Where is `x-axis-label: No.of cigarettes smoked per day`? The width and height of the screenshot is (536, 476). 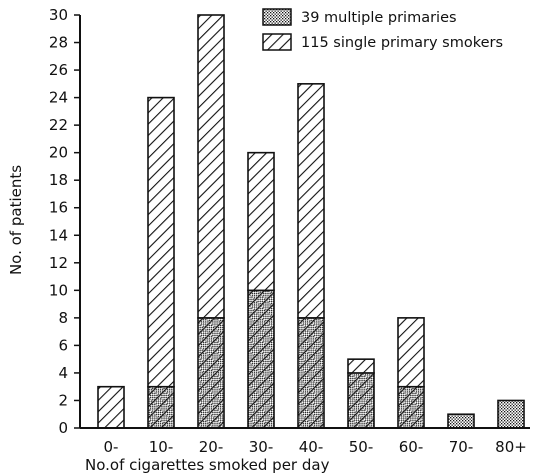 x-axis-label: No.of cigarettes smoked per day is located at coordinates (207, 465).